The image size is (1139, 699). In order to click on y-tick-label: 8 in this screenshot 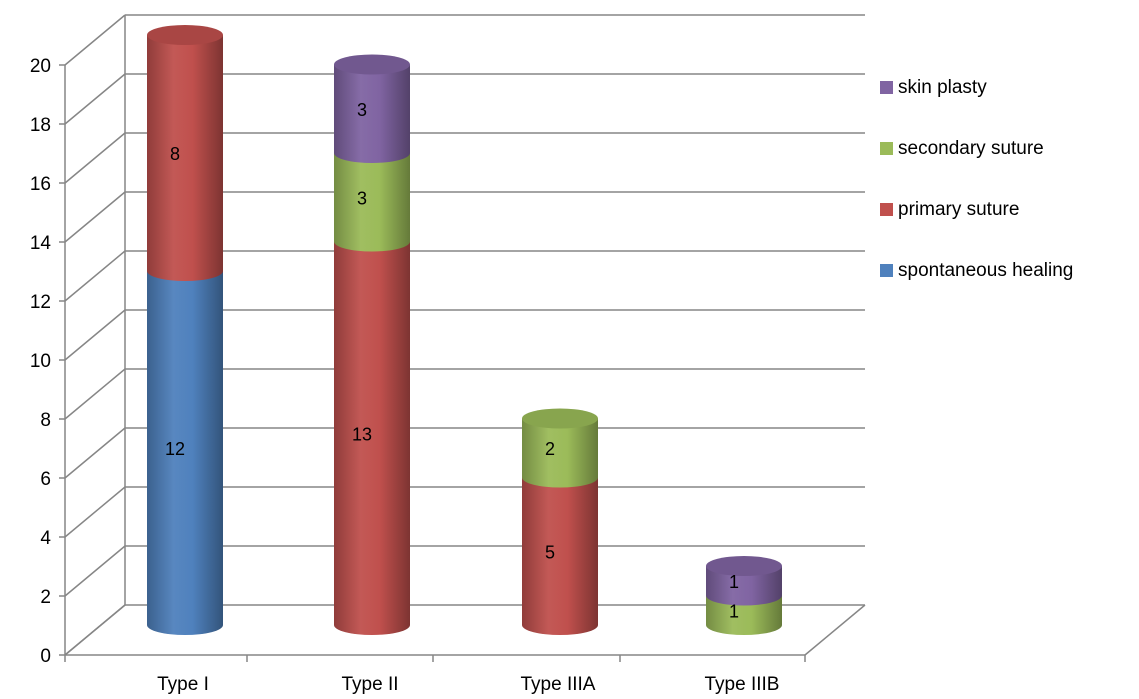, I will do `click(45, 420)`.